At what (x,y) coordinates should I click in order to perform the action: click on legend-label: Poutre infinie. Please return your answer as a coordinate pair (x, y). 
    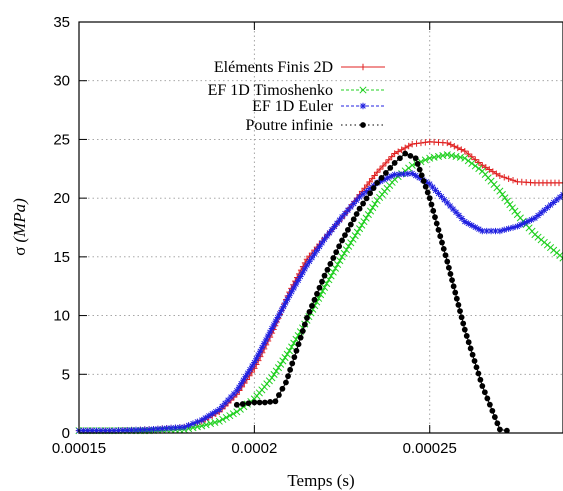
    Looking at the image, I should click on (289, 125).